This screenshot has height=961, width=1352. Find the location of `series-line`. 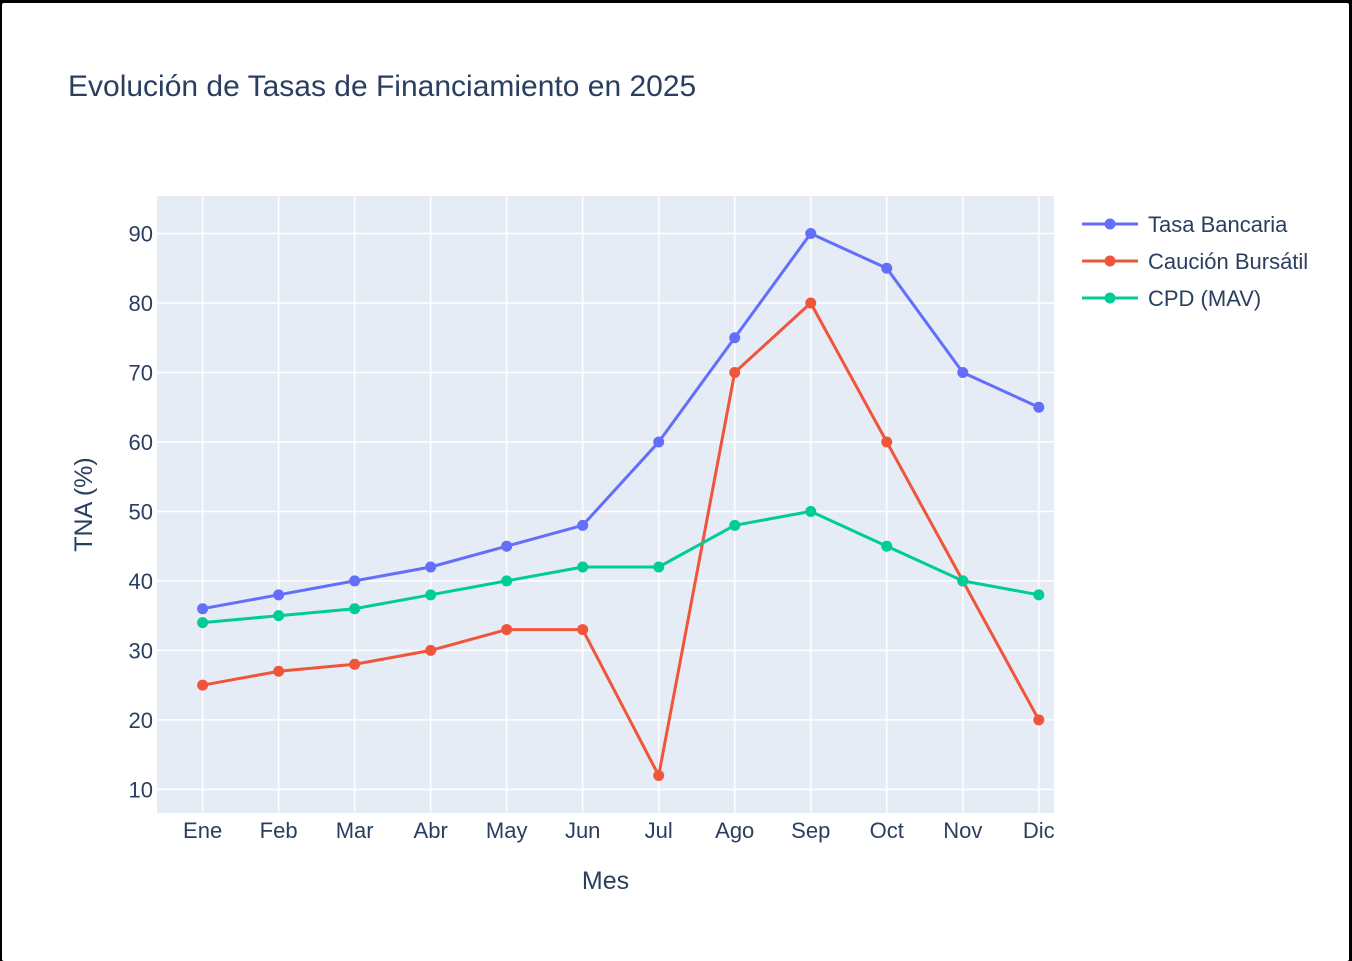

series-line is located at coordinates (621, 567).